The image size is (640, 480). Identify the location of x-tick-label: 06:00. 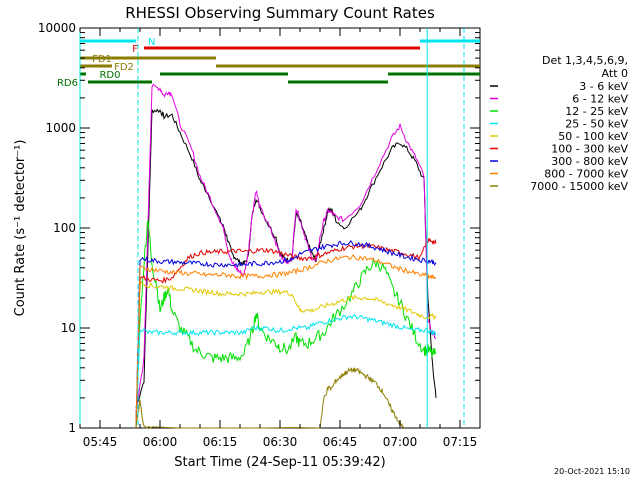
(160, 442).